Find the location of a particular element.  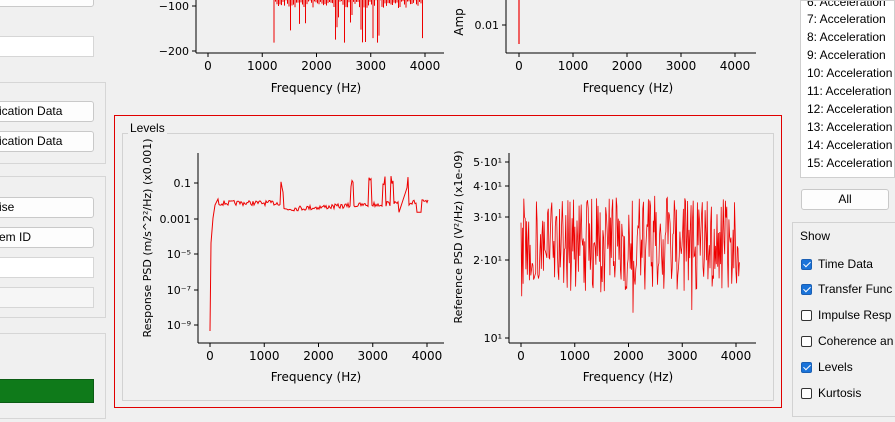

option-label: Time Data is located at coordinates (845, 264).